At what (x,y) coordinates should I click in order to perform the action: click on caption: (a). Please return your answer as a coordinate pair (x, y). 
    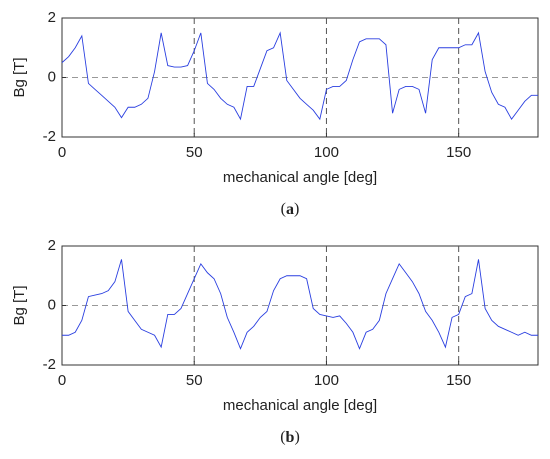
    Looking at the image, I should click on (290, 209).